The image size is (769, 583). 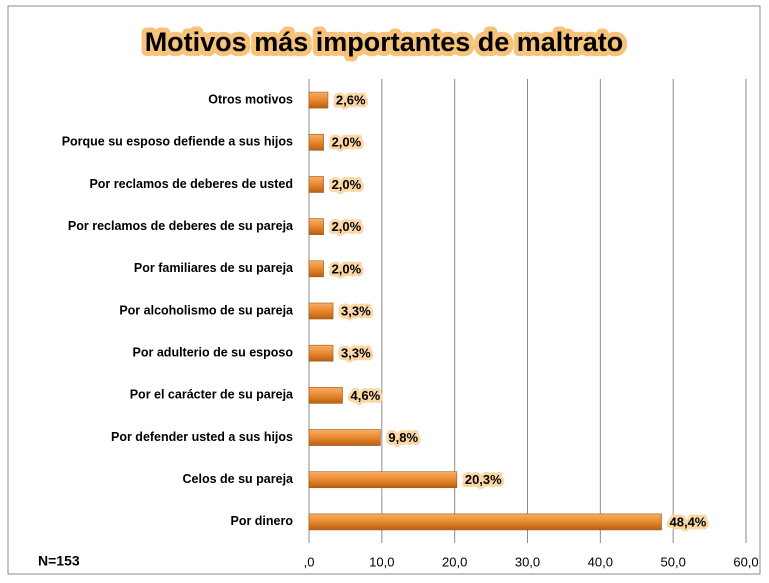 I want to click on y-tick-label: Celos de su pareja, so click(x=239, y=479).